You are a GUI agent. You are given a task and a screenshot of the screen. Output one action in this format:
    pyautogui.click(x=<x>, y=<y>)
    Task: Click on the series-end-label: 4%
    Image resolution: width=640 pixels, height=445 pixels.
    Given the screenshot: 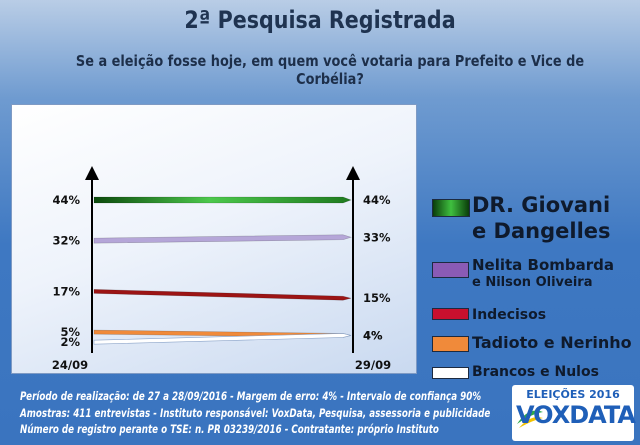 What is the action you would take?
    pyautogui.click(x=373, y=335)
    